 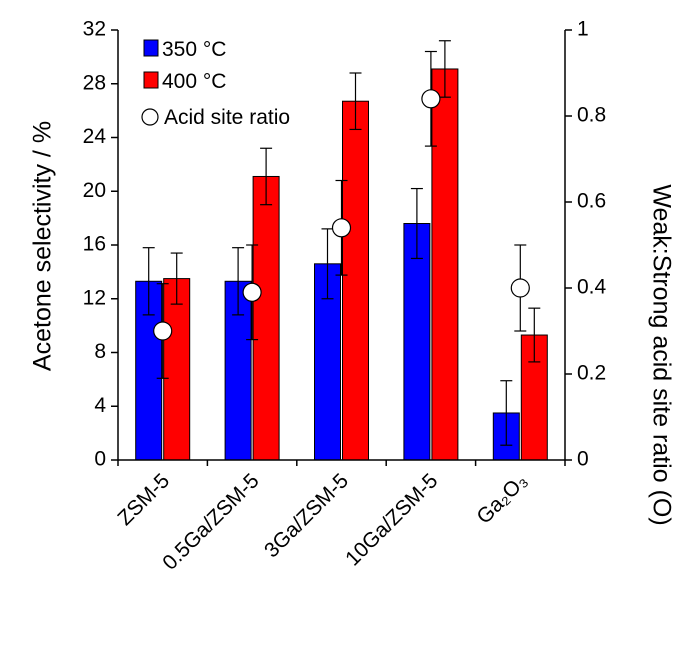 I want to click on legend-label-400: 400 °C, so click(x=194, y=81).